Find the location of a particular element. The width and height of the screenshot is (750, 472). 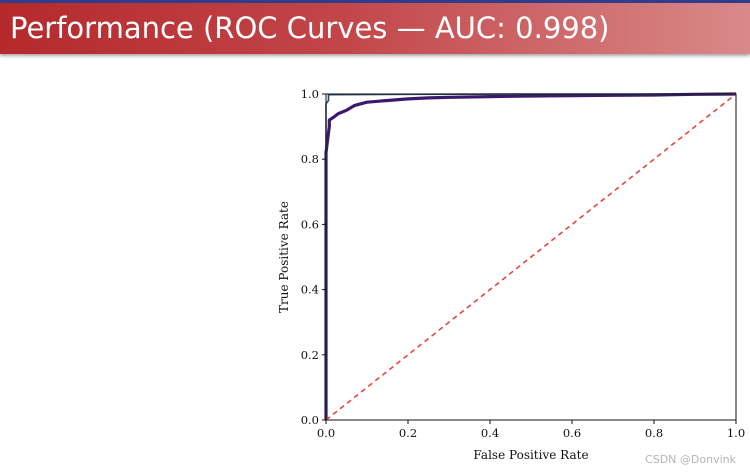

y-tick-label: 0.2 is located at coordinates (310, 355).